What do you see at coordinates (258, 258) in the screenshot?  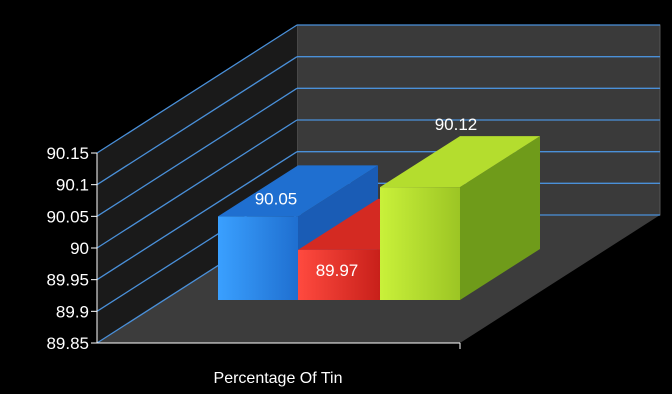 I see `bar-blue-front` at bounding box center [258, 258].